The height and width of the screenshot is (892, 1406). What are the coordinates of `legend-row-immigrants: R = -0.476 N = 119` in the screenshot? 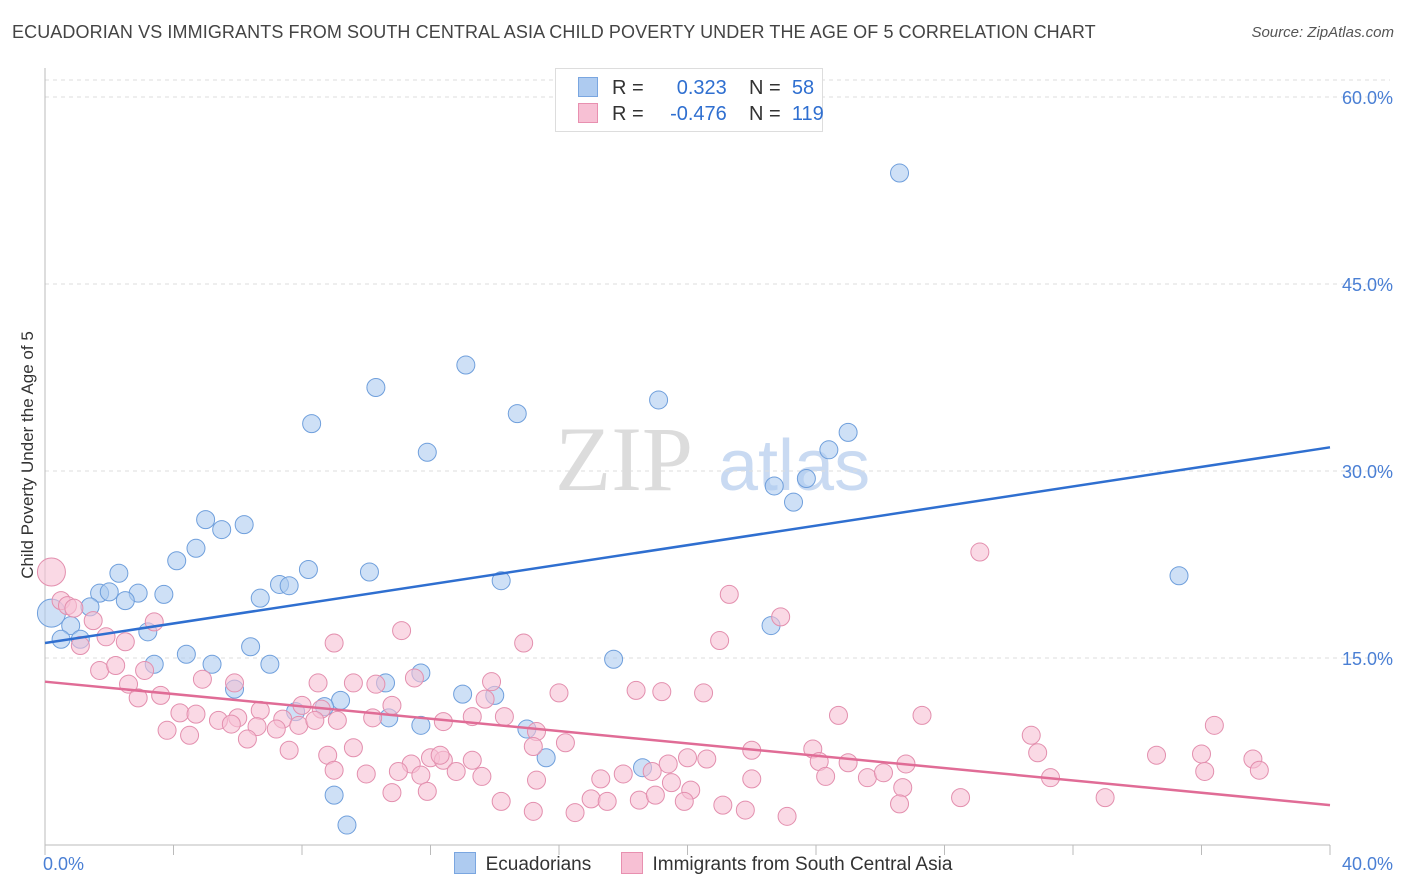 It's located at (701, 115).